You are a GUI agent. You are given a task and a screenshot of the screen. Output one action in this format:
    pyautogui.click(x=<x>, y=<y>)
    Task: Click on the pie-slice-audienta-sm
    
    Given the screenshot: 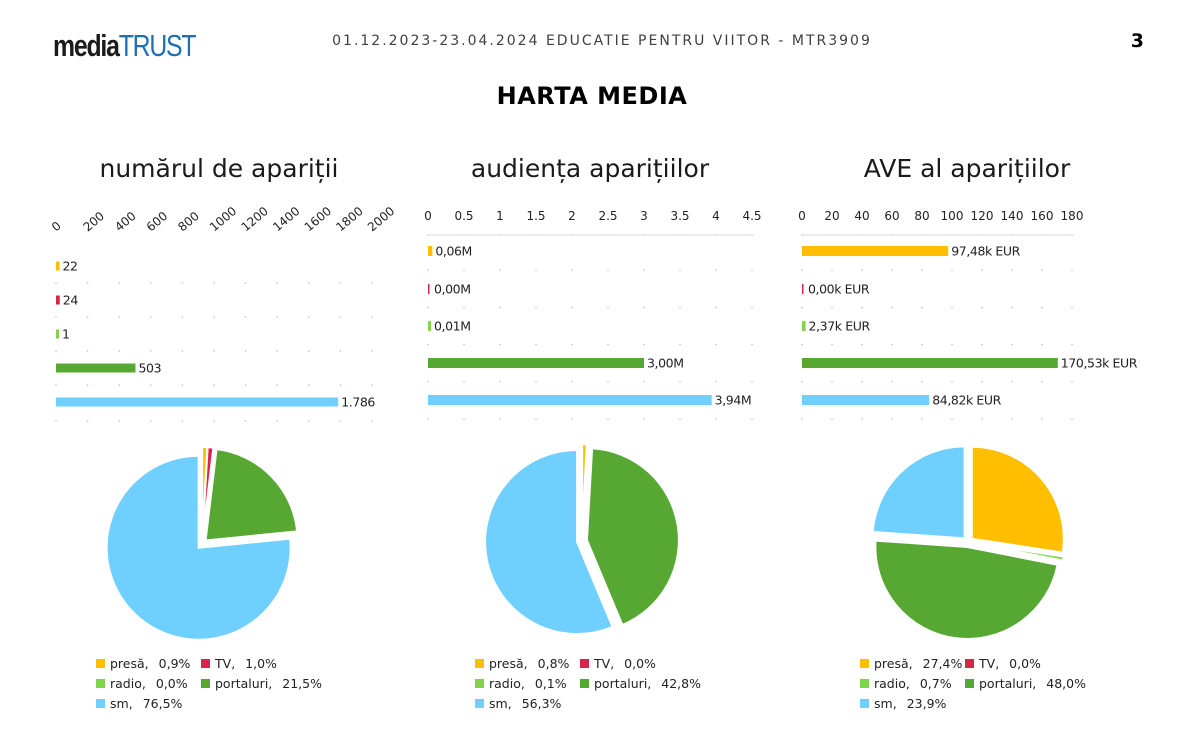 What is the action you would take?
    pyautogui.click(x=549, y=541)
    